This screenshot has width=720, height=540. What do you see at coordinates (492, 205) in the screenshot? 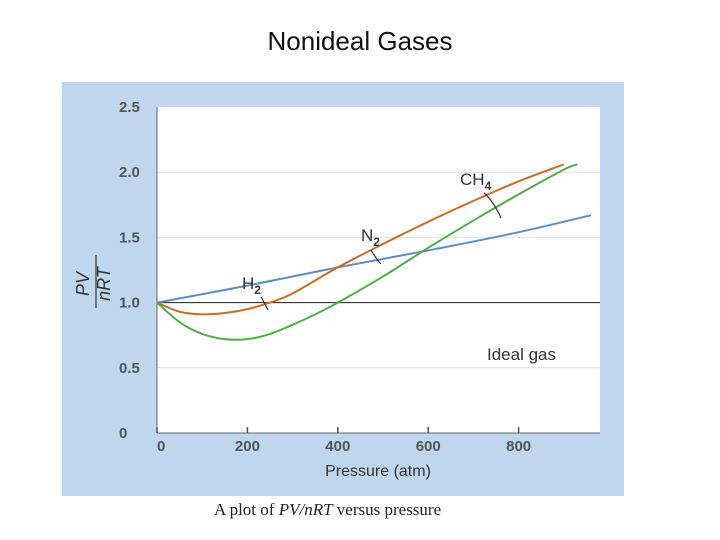
I see `ch4-label-pointer` at bounding box center [492, 205].